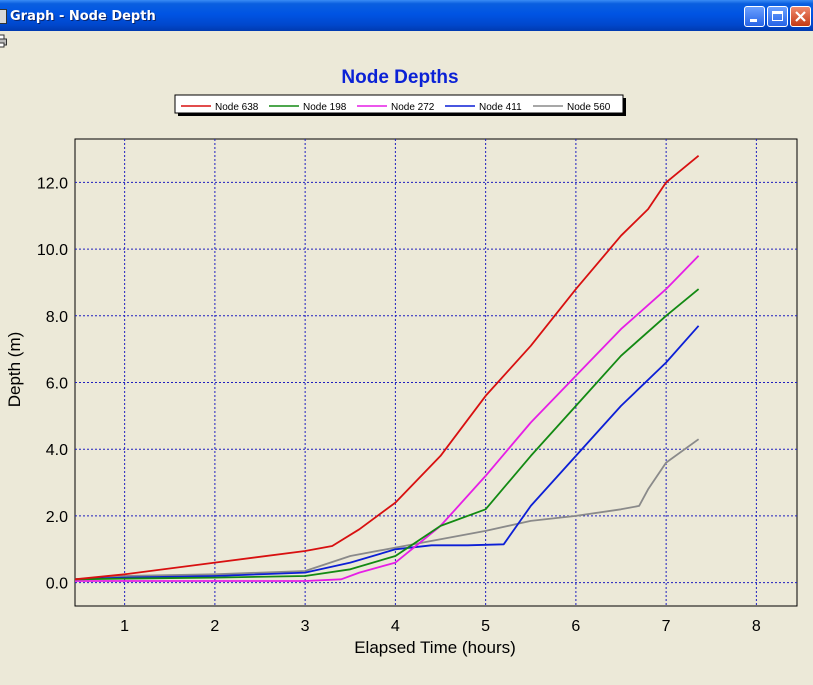 Image resolution: width=813 pixels, height=685 pixels. Describe the element at coordinates (325, 107) in the screenshot. I see `legend-label-2: Node 198` at that location.